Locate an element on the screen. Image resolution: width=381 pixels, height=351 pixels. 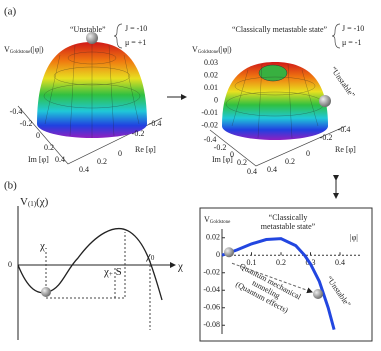
y-label: VGoldstone is located at coordinates (217, 220).